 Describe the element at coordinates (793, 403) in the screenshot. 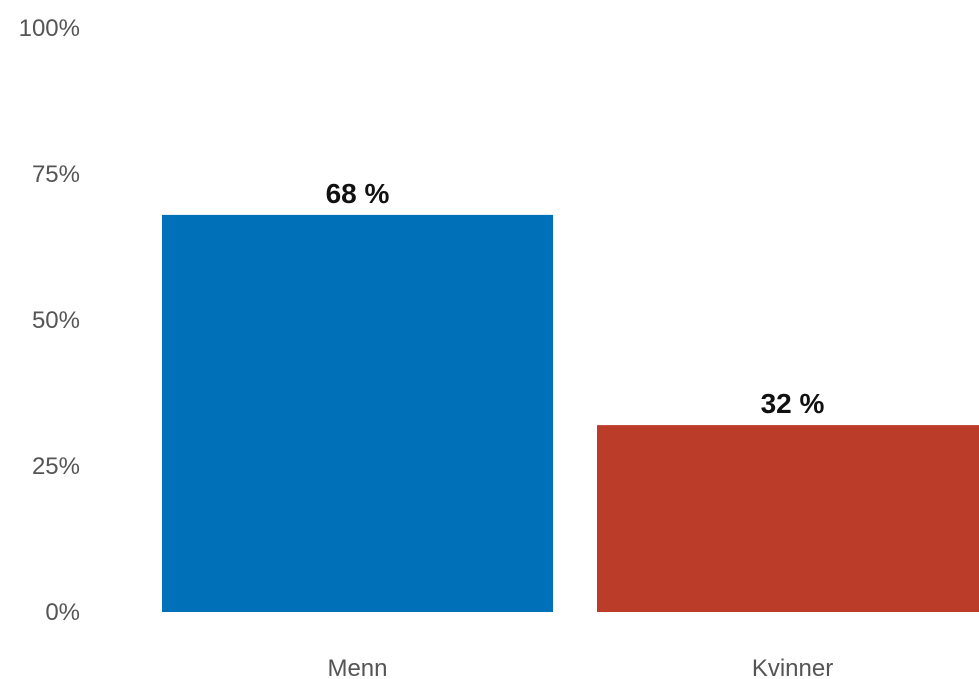

I see `data-label: 32 %` at that location.